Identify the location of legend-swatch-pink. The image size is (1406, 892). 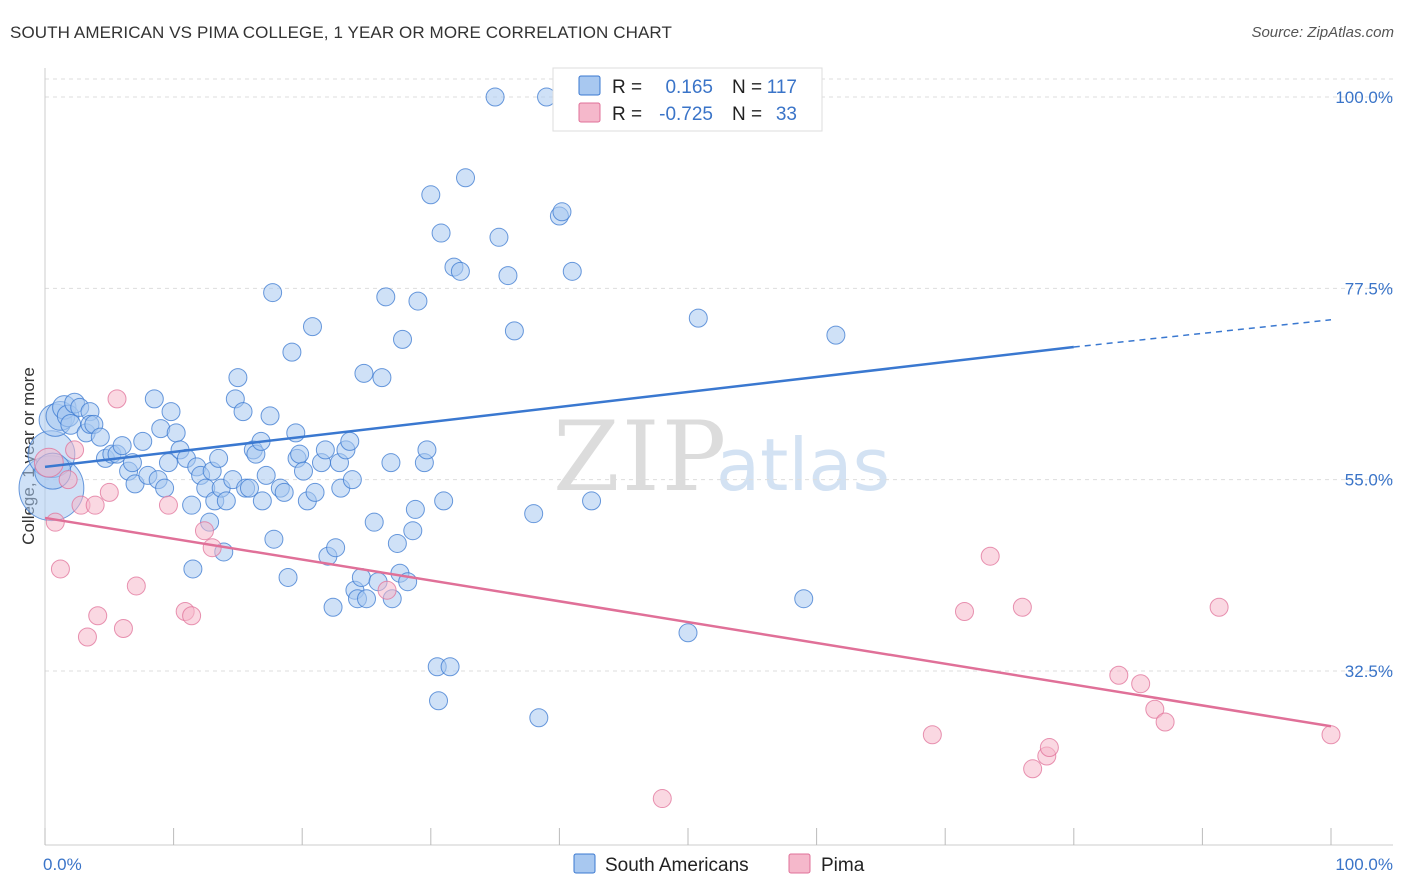
(589, 112).